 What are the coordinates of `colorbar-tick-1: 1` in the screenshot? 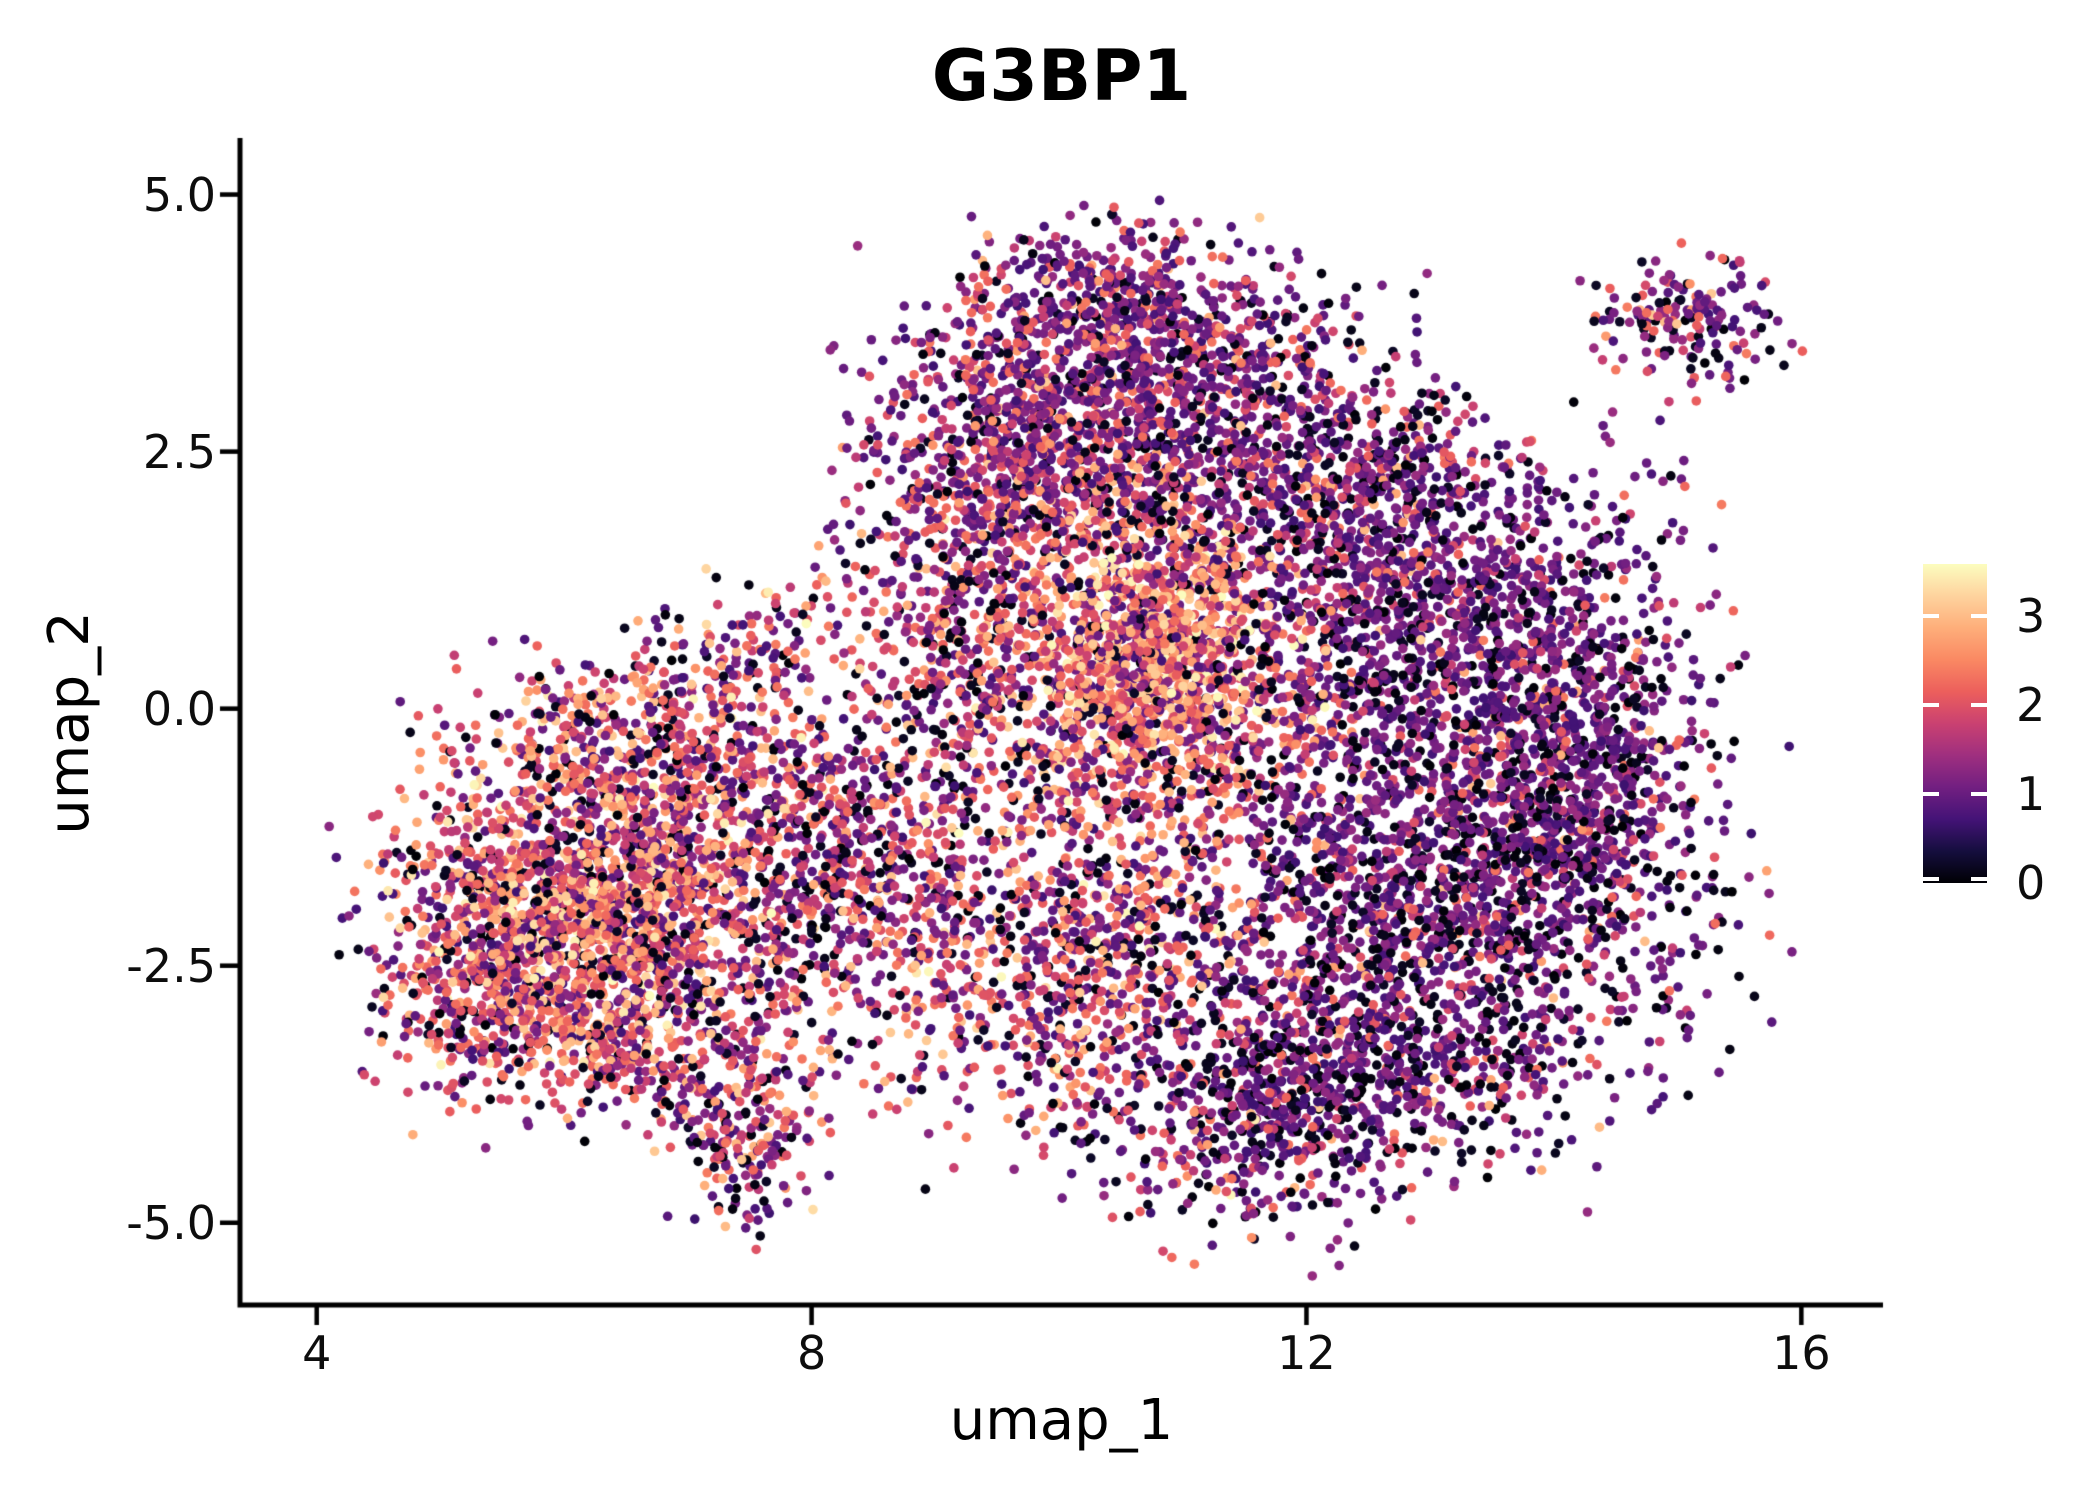 It's located at (2031, 793).